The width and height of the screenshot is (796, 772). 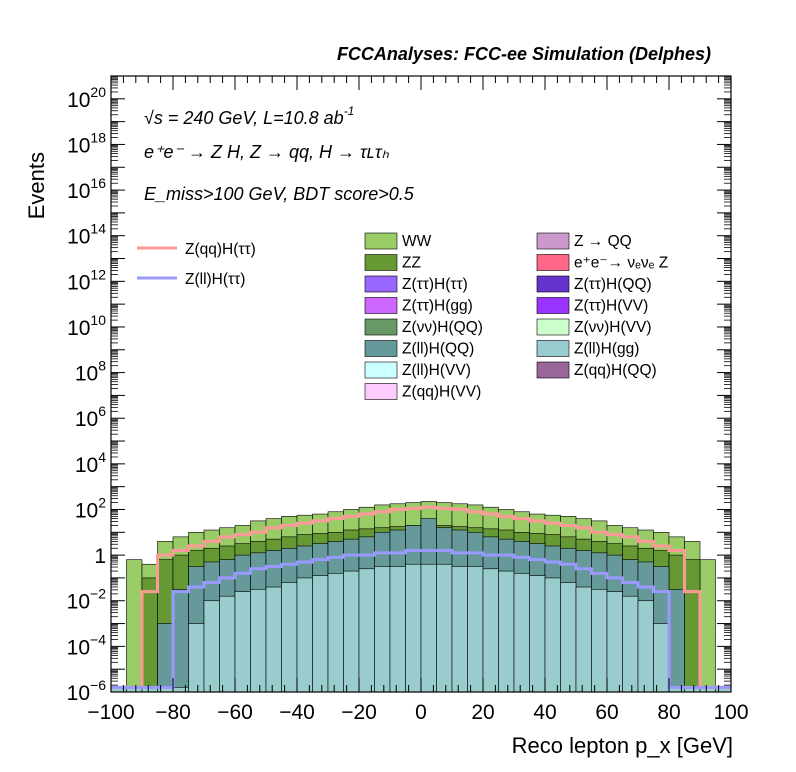 What do you see at coordinates (606, 349) in the screenshot?
I see `legend-label: Z(ll)H(gg)` at bounding box center [606, 349].